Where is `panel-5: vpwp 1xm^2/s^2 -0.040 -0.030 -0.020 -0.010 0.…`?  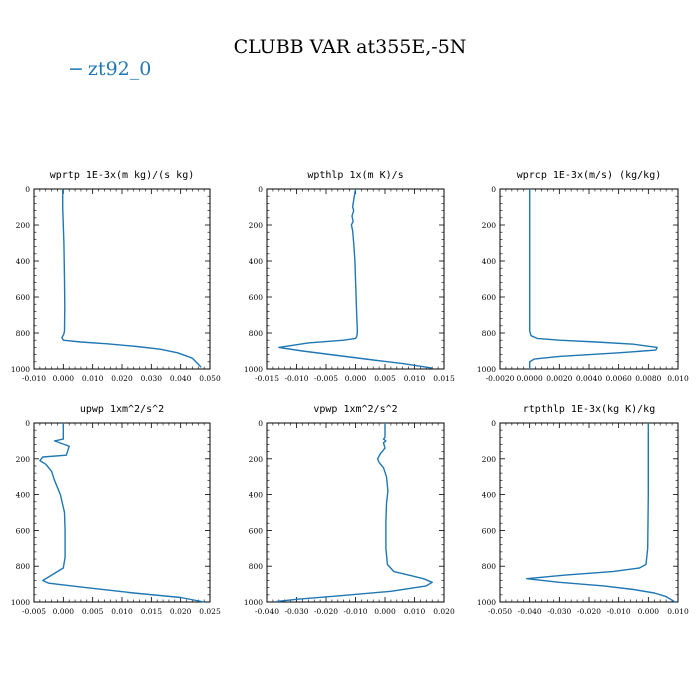
panel-5: vpwp 1xm^2/s^2 -0.040 -0.030 -0.020 -0.010 0.… is located at coordinates (349, 510).